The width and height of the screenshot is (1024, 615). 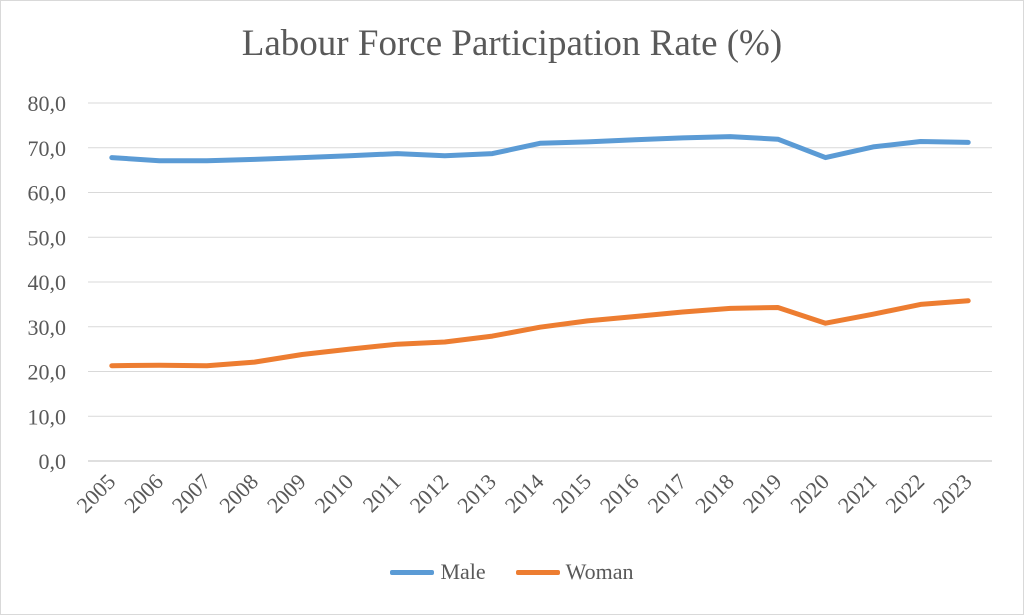 I want to click on legend-item-male: Male, so click(x=438, y=572).